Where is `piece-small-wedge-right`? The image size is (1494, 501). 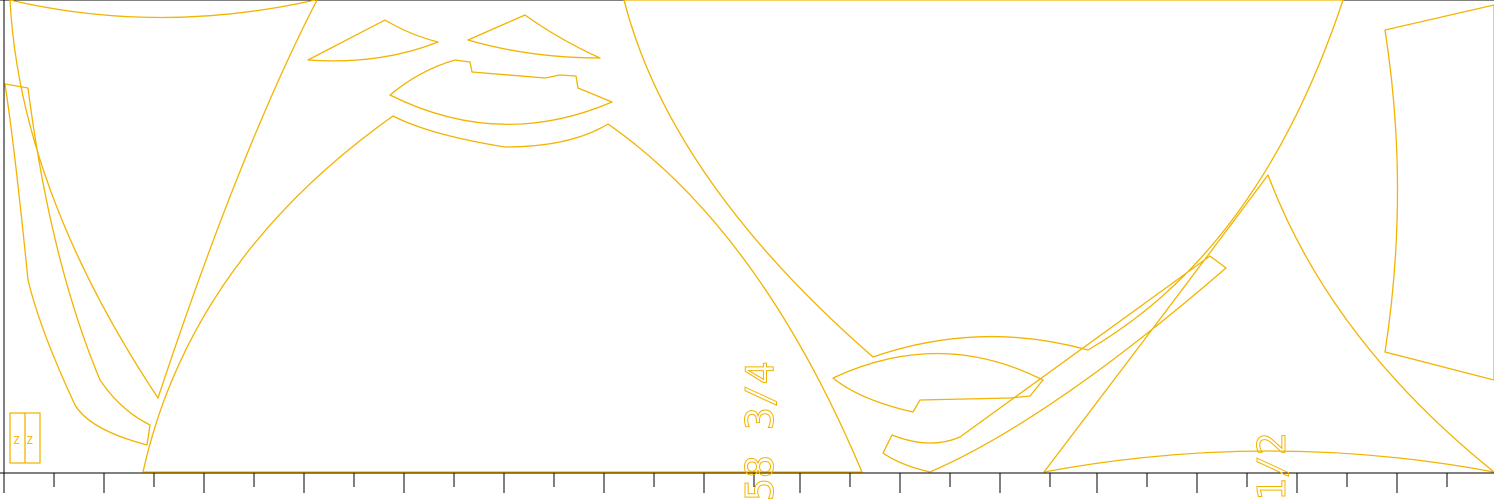
piece-small-wedge-right is located at coordinates (534, 36).